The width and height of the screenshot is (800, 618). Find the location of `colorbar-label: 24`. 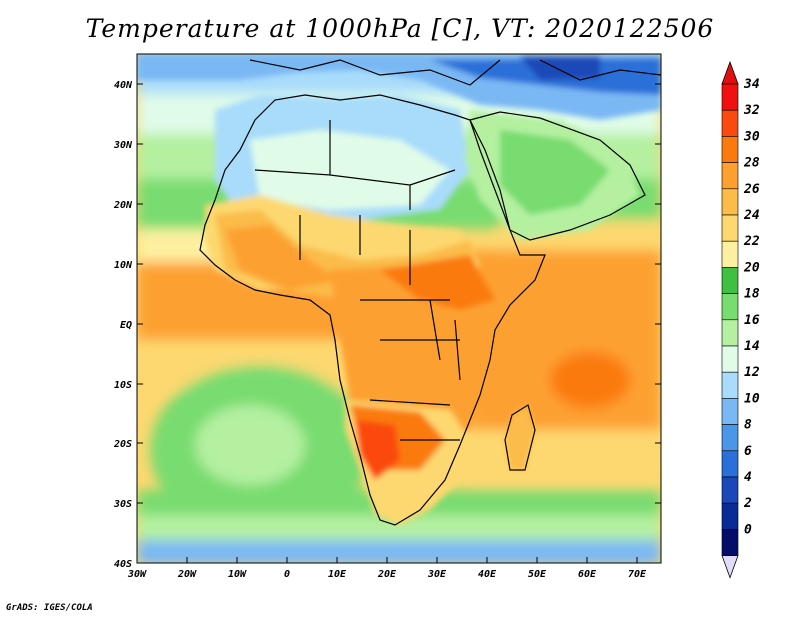

colorbar-label: 24 is located at coordinates (751, 215).